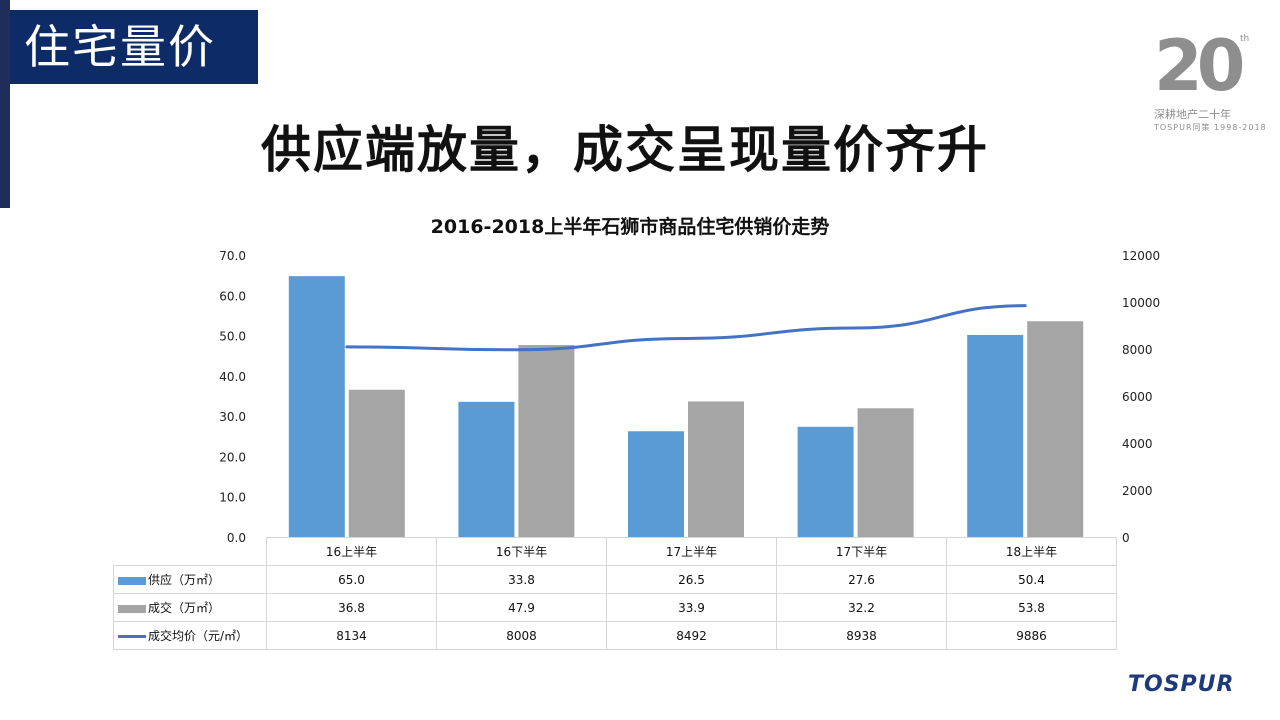 This screenshot has height=720, width=1280. Describe the element at coordinates (351, 635) in the screenshot. I see `table-cell: 8134` at that location.